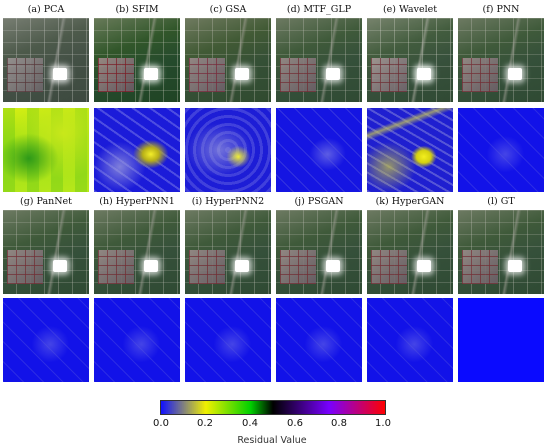 The width and height of the screenshot is (550, 448). I want to click on panel-label-pnn: (f) PNN, so click(501, 9).